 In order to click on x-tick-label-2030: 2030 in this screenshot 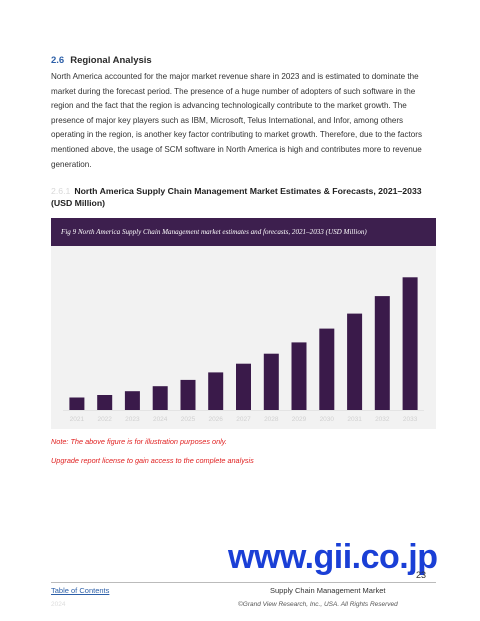, I will do `click(327, 419)`.